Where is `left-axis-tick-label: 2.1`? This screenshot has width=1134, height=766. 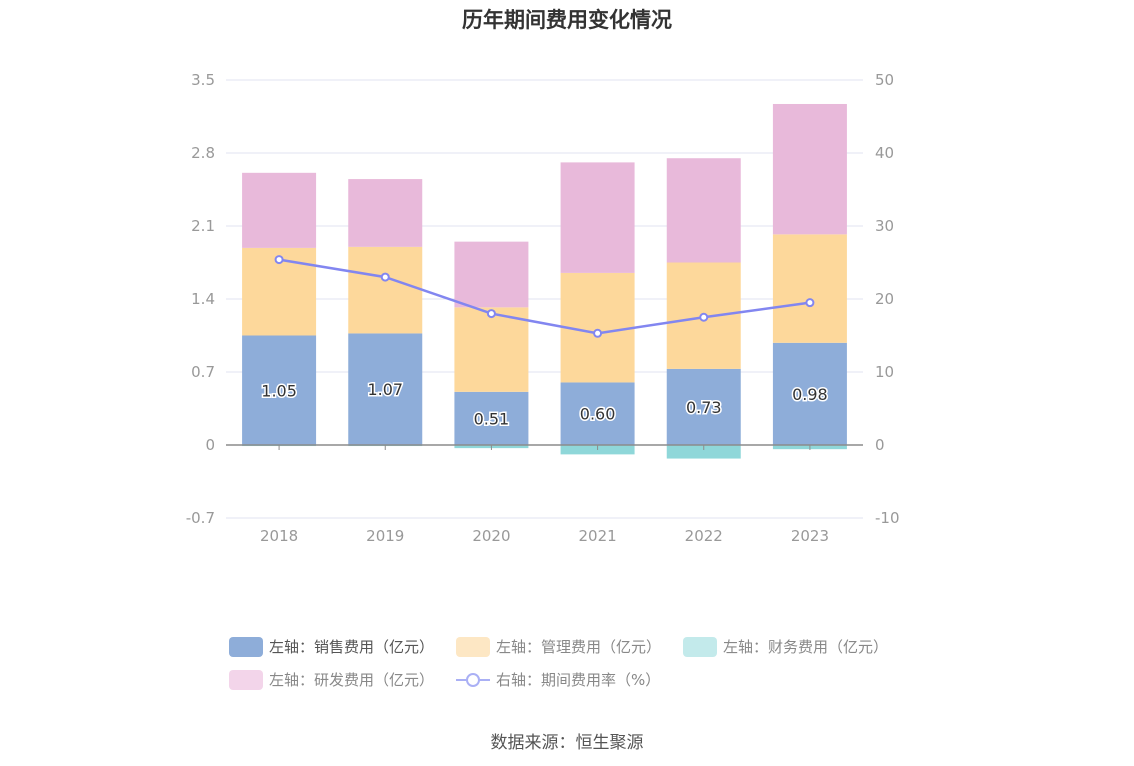
left-axis-tick-label: 2.1 is located at coordinates (203, 226).